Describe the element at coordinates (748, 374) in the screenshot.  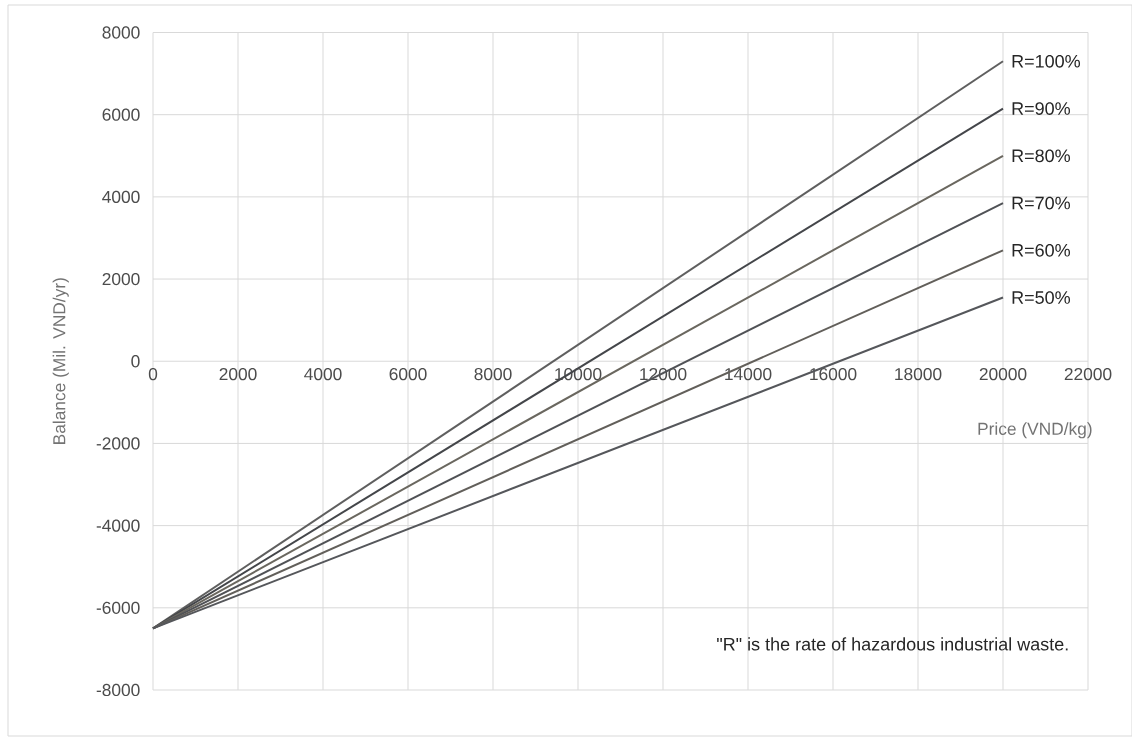
I see `x-tick-label: 14000` at that location.